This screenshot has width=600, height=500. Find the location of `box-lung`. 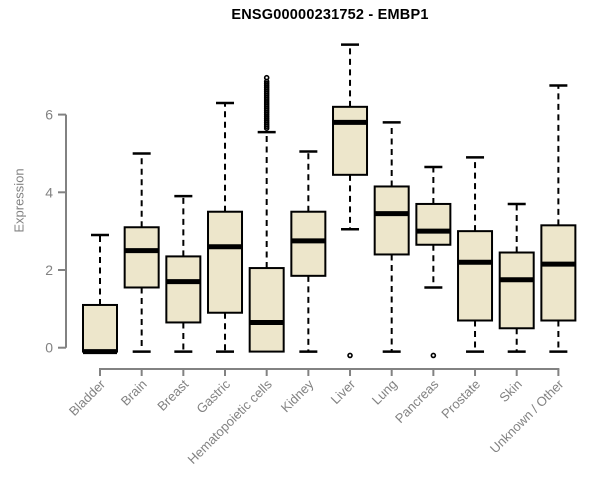

box-lung is located at coordinates (391, 220).